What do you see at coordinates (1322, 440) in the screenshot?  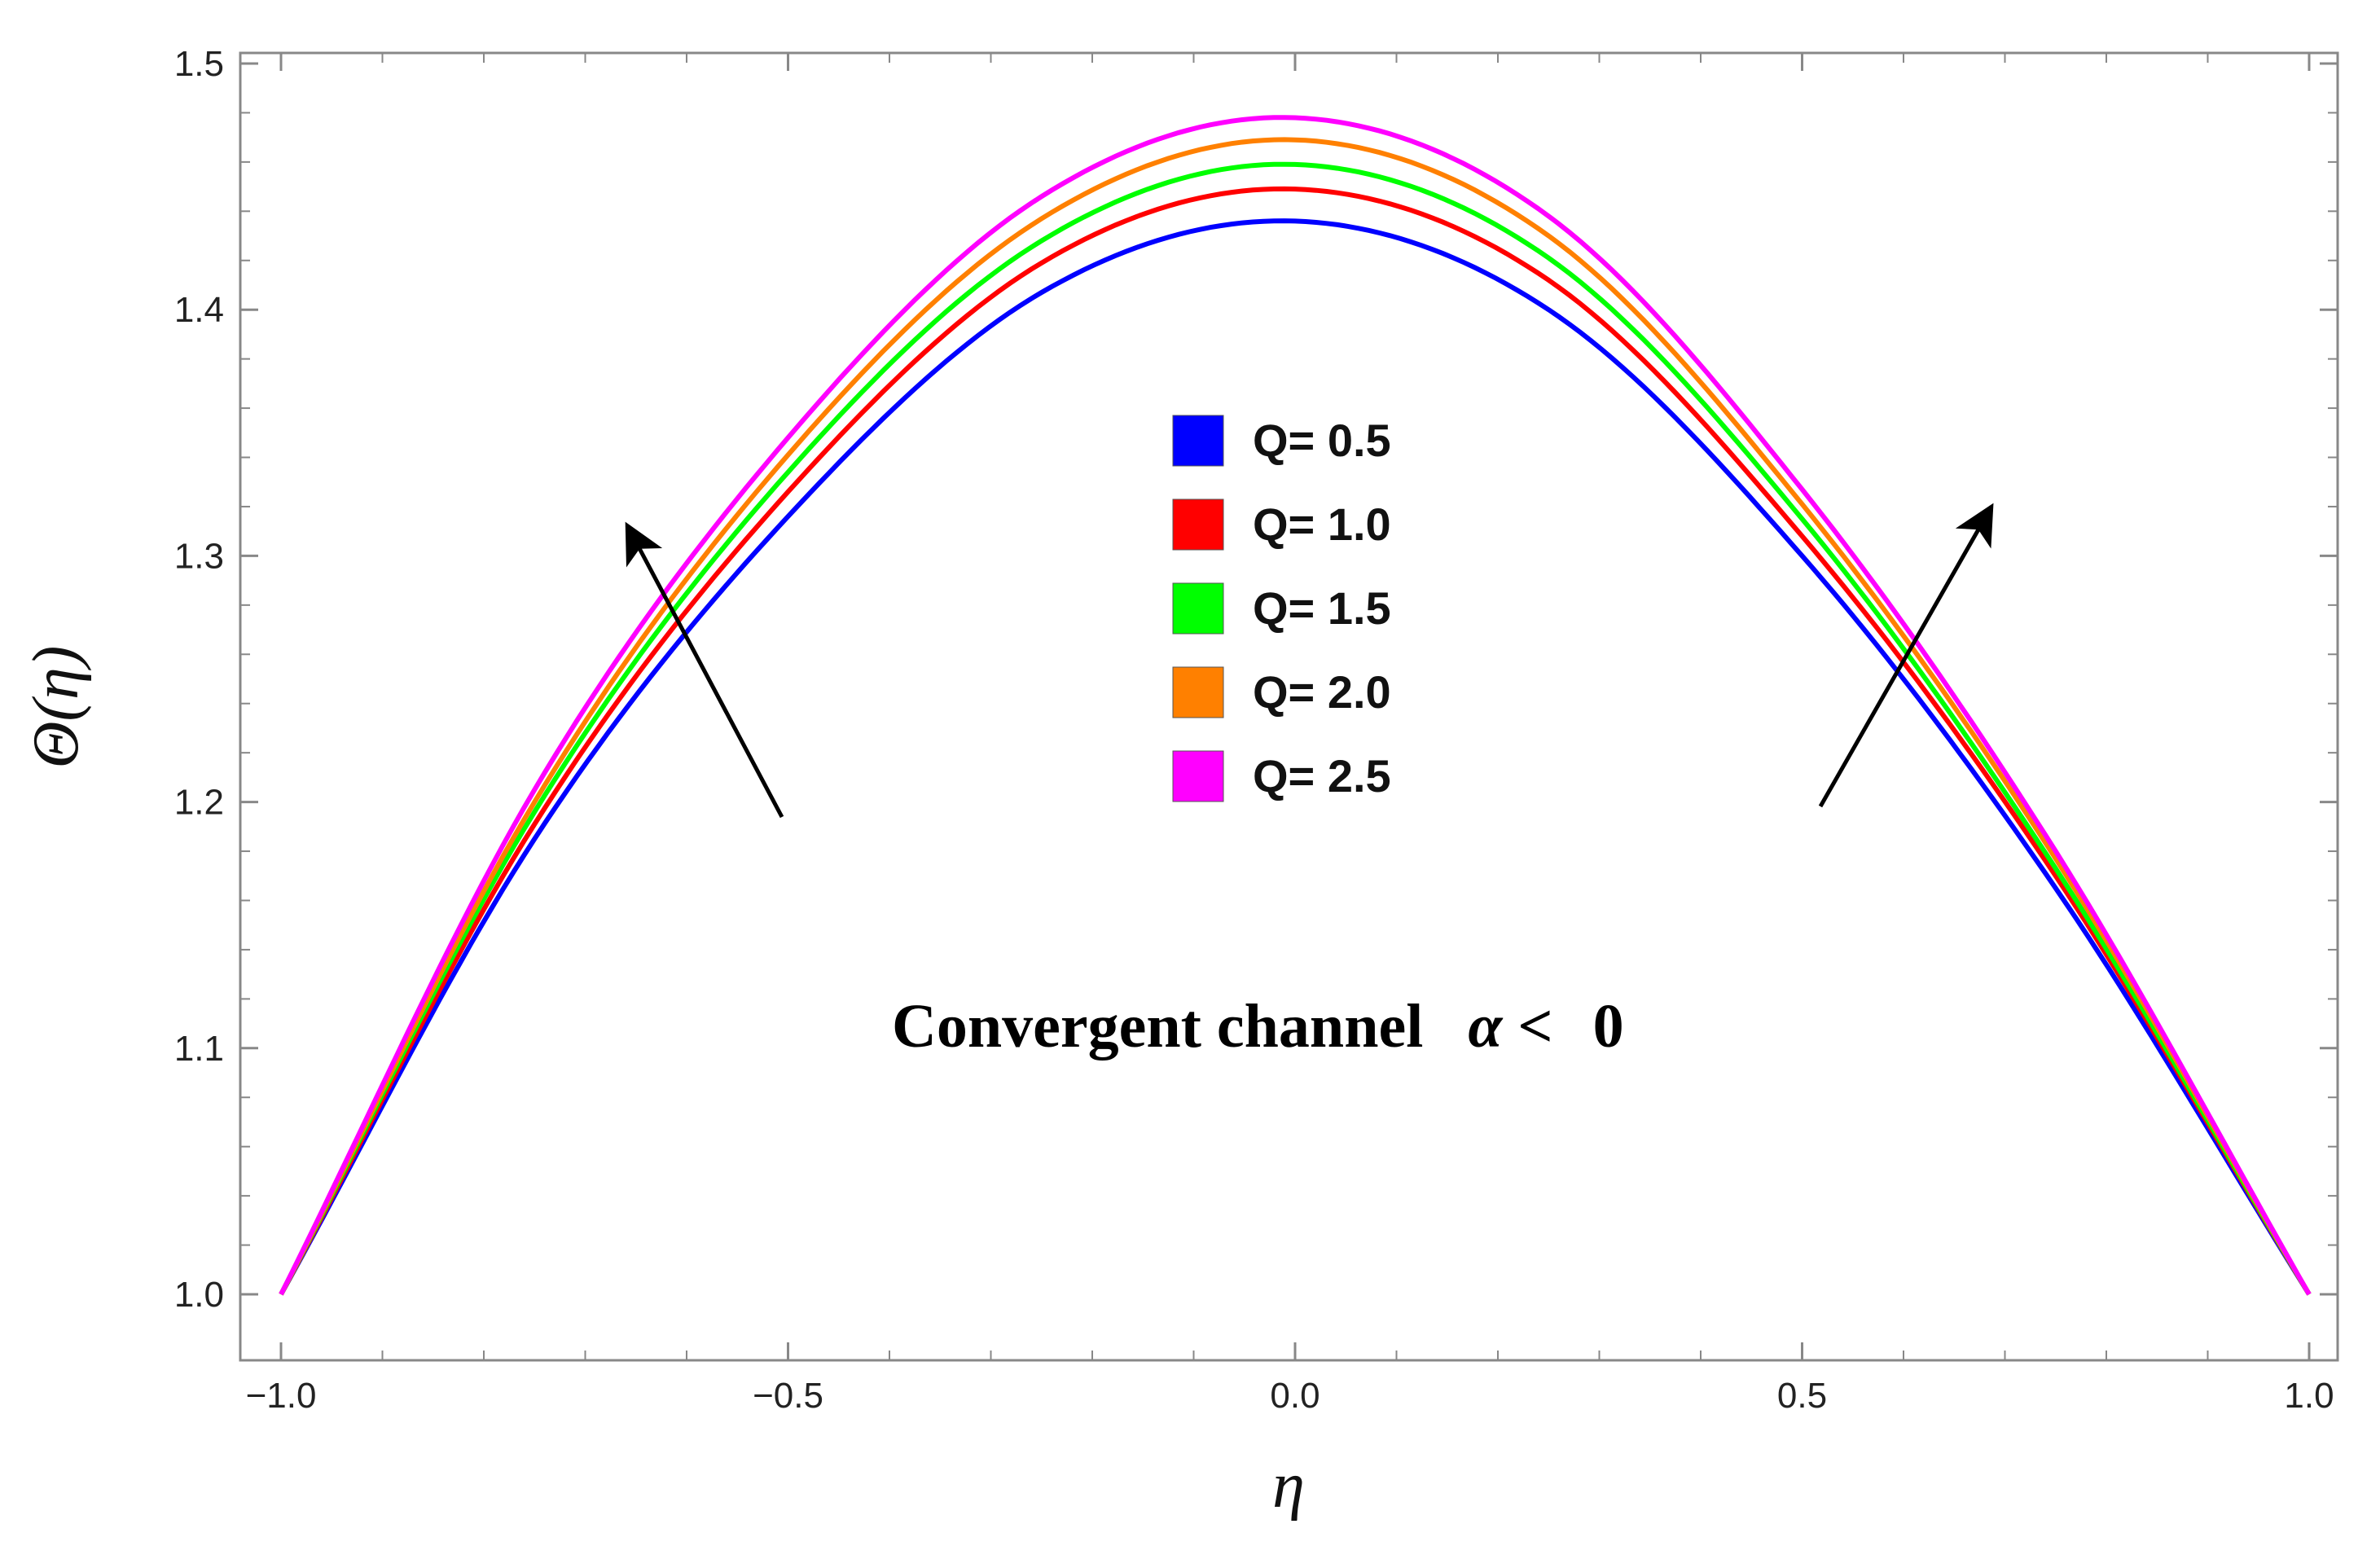 I see `legend-label-1: Q= 0.5` at bounding box center [1322, 440].